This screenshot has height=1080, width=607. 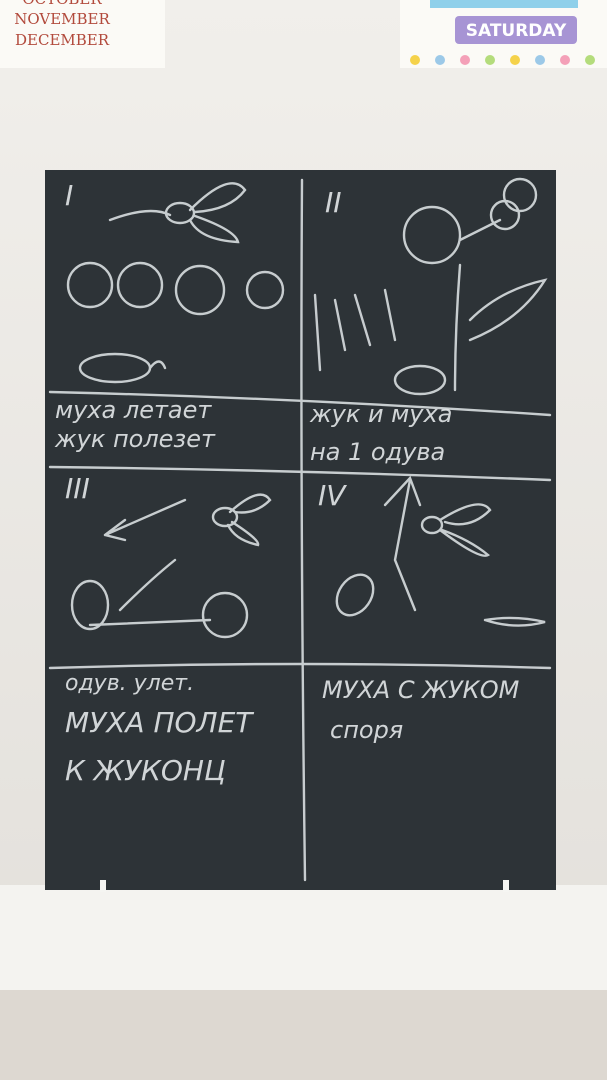 What do you see at coordinates (502, 60) in the screenshot?
I see `dots` at bounding box center [502, 60].